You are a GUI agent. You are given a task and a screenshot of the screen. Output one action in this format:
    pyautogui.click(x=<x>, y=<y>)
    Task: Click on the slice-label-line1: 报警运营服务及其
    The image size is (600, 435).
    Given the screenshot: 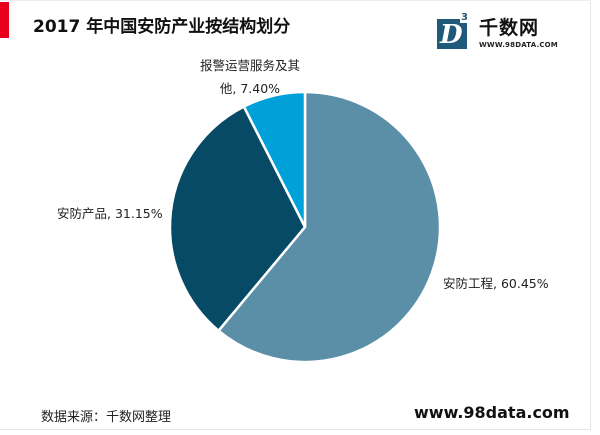 What is the action you would take?
    pyautogui.click(x=249, y=65)
    